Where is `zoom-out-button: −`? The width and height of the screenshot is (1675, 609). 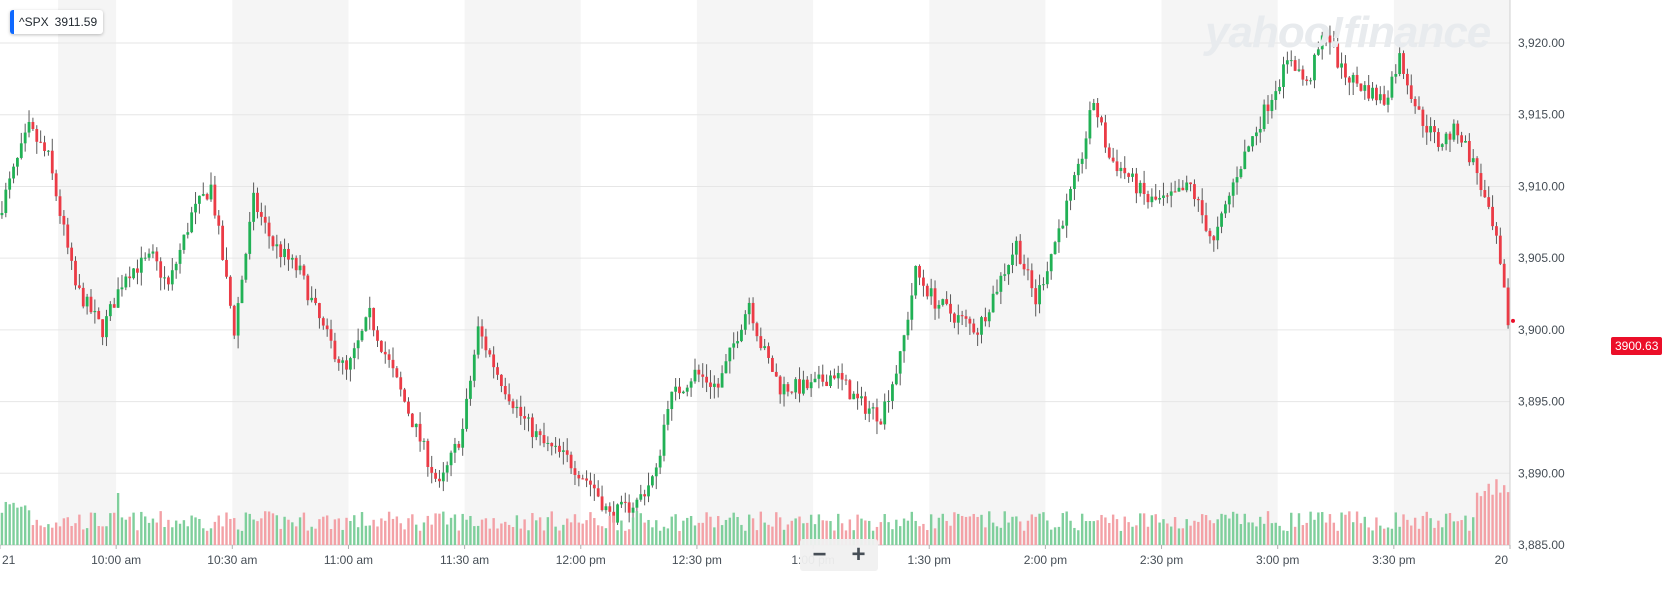 zoom-out-button: − is located at coordinates (819, 554).